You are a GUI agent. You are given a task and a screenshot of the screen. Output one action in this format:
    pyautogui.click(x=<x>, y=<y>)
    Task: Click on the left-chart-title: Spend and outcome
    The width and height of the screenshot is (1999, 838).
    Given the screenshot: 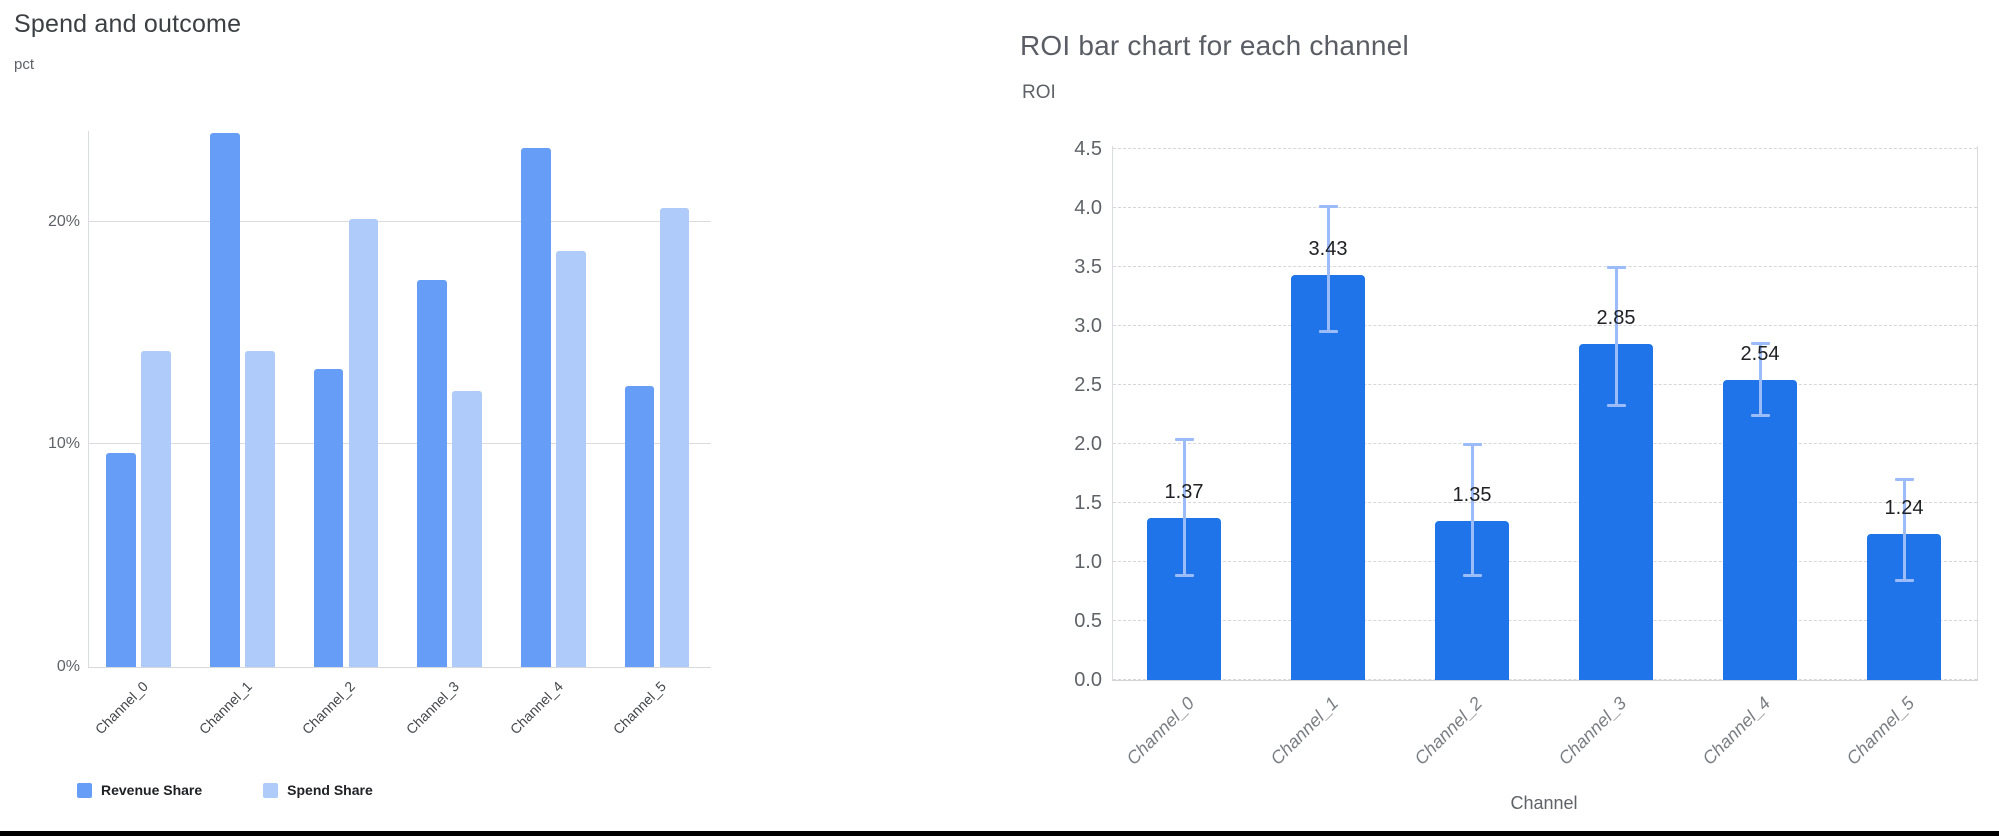 What is the action you would take?
    pyautogui.click(x=128, y=24)
    